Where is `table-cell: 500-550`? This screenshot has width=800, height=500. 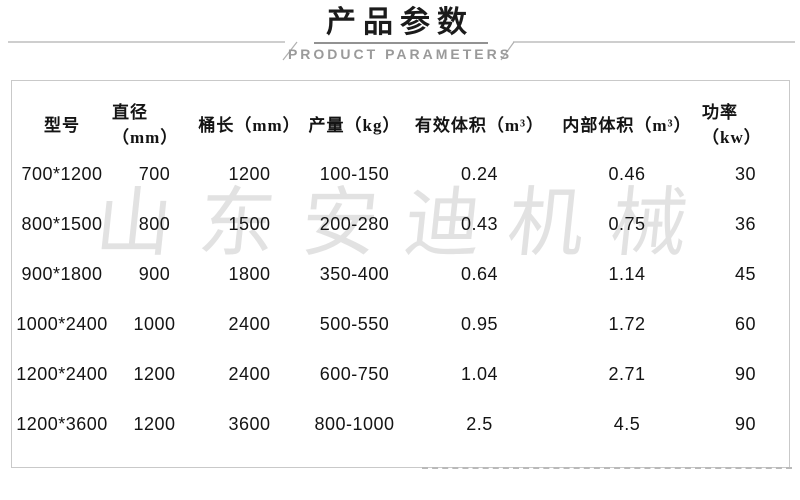 table-cell: 500-550 is located at coordinates (354, 323).